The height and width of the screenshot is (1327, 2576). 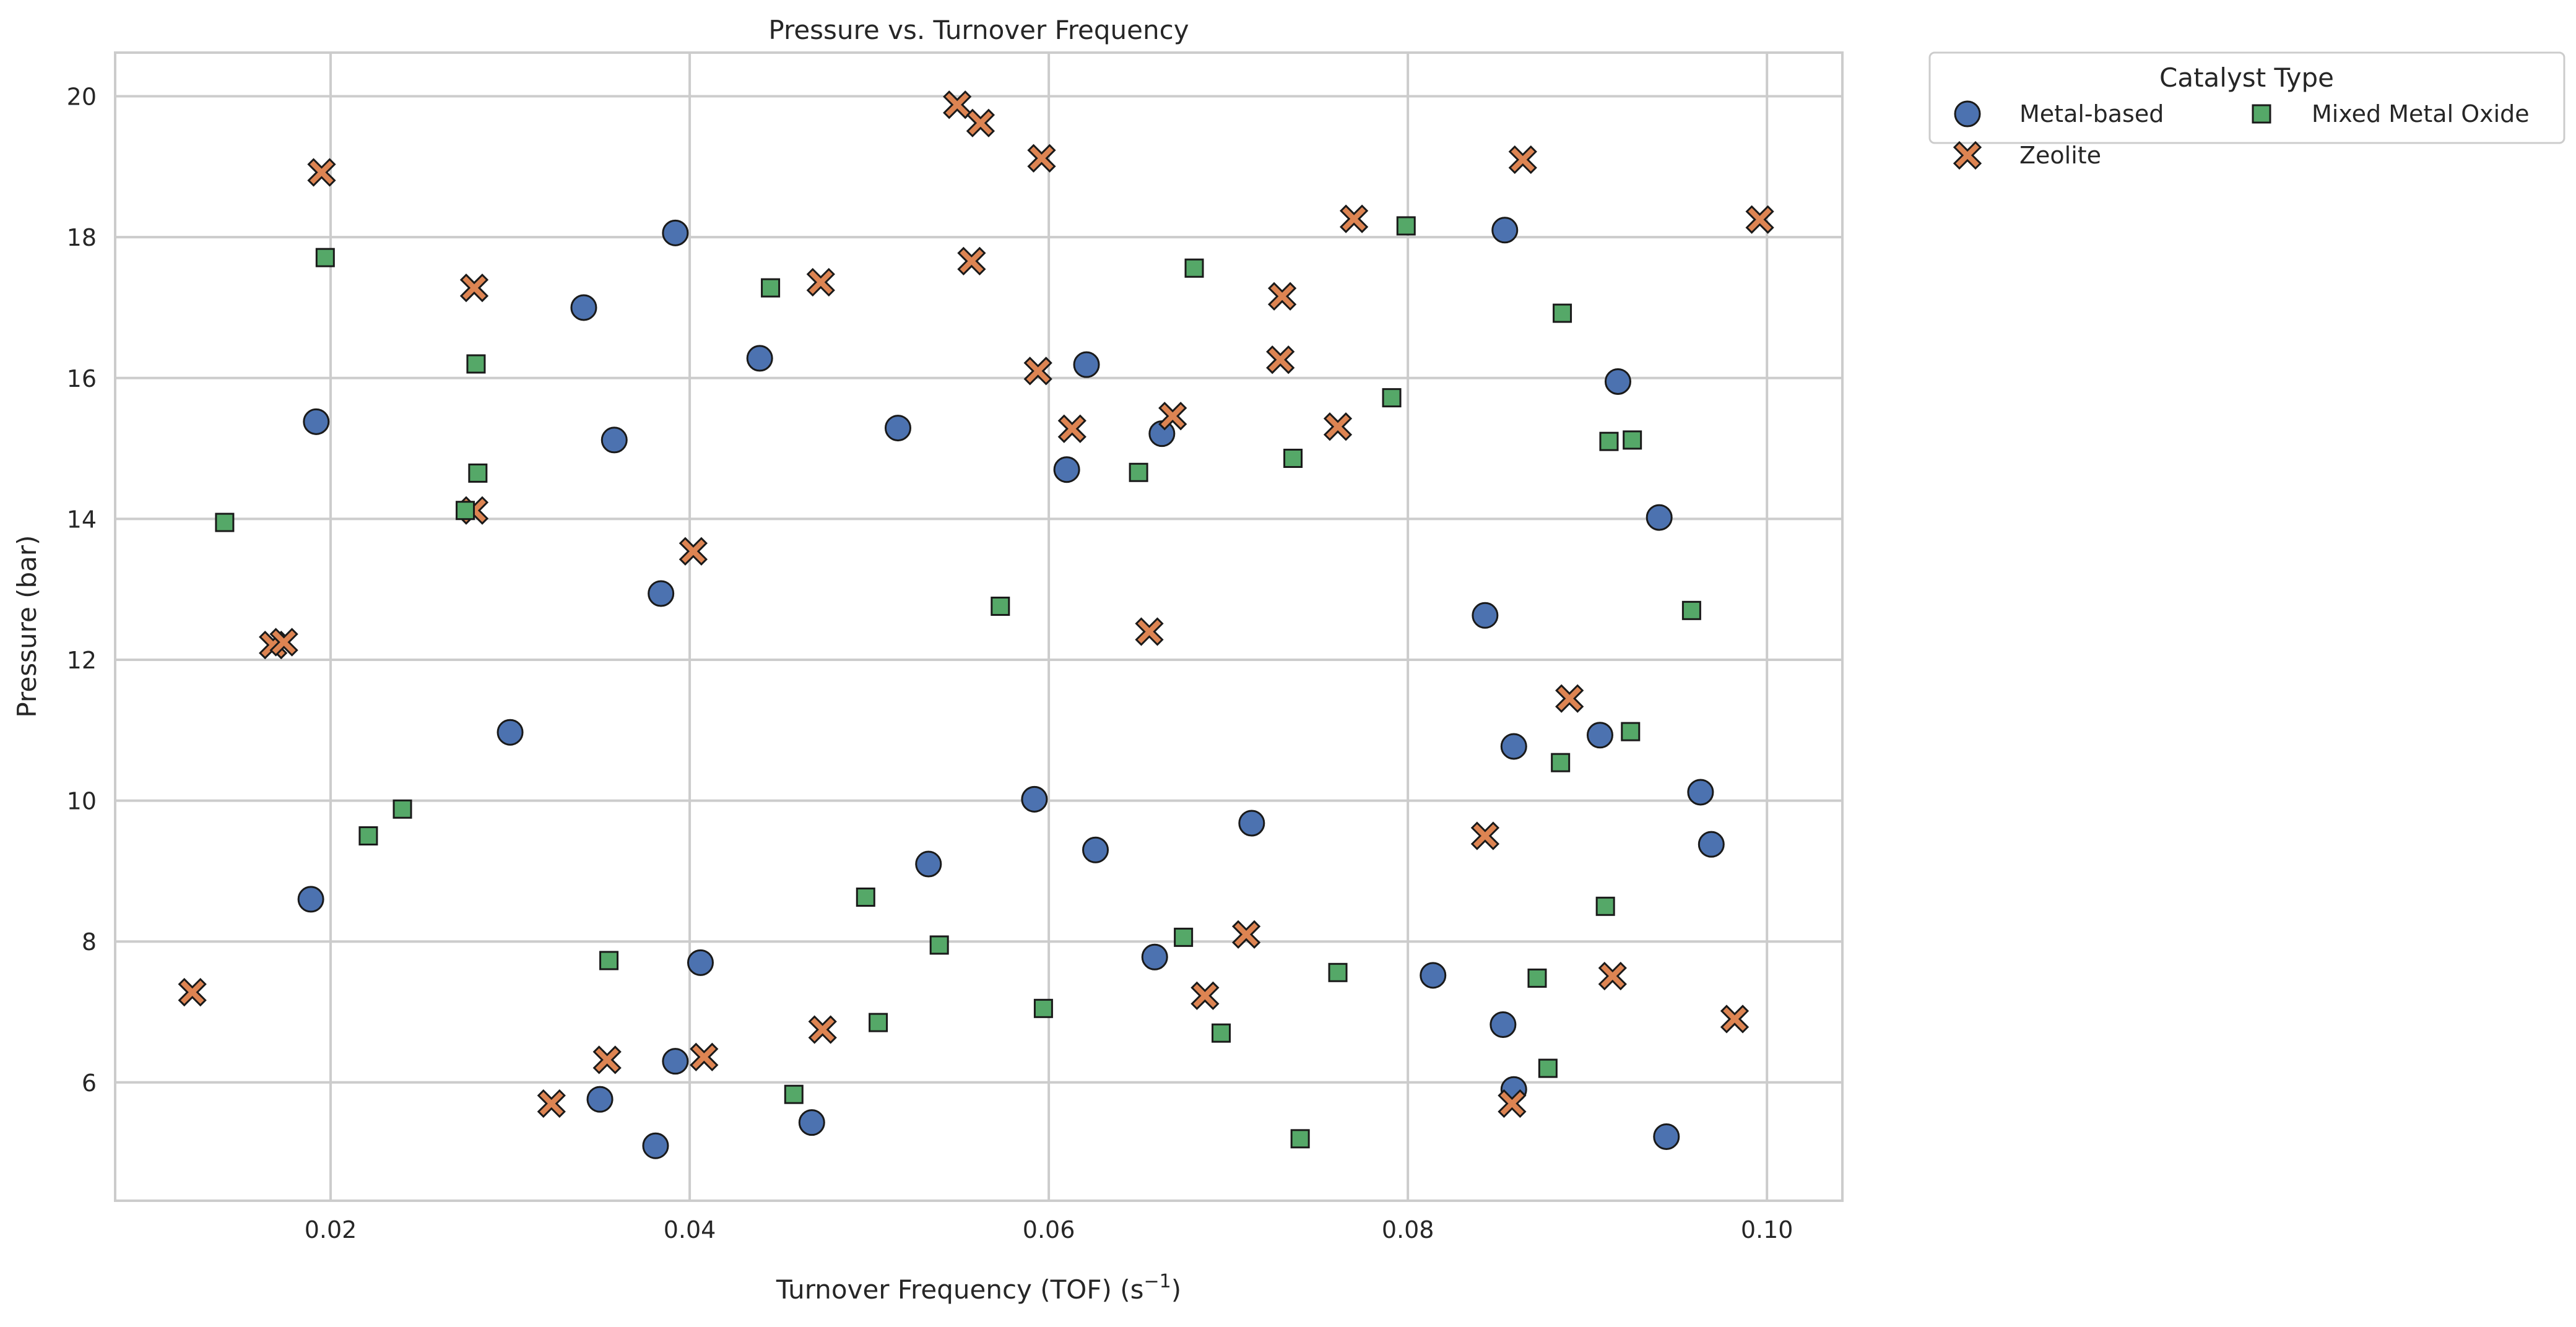 I want to click on x-axis-label: Turnover Frequency (TOF) (s−1), so click(x=978, y=1288).